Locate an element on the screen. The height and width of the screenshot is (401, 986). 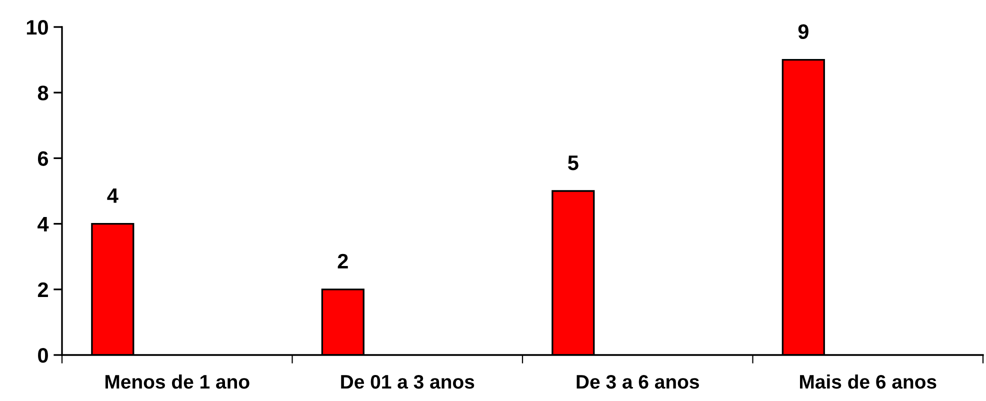
data-label: 5 is located at coordinates (573, 163).